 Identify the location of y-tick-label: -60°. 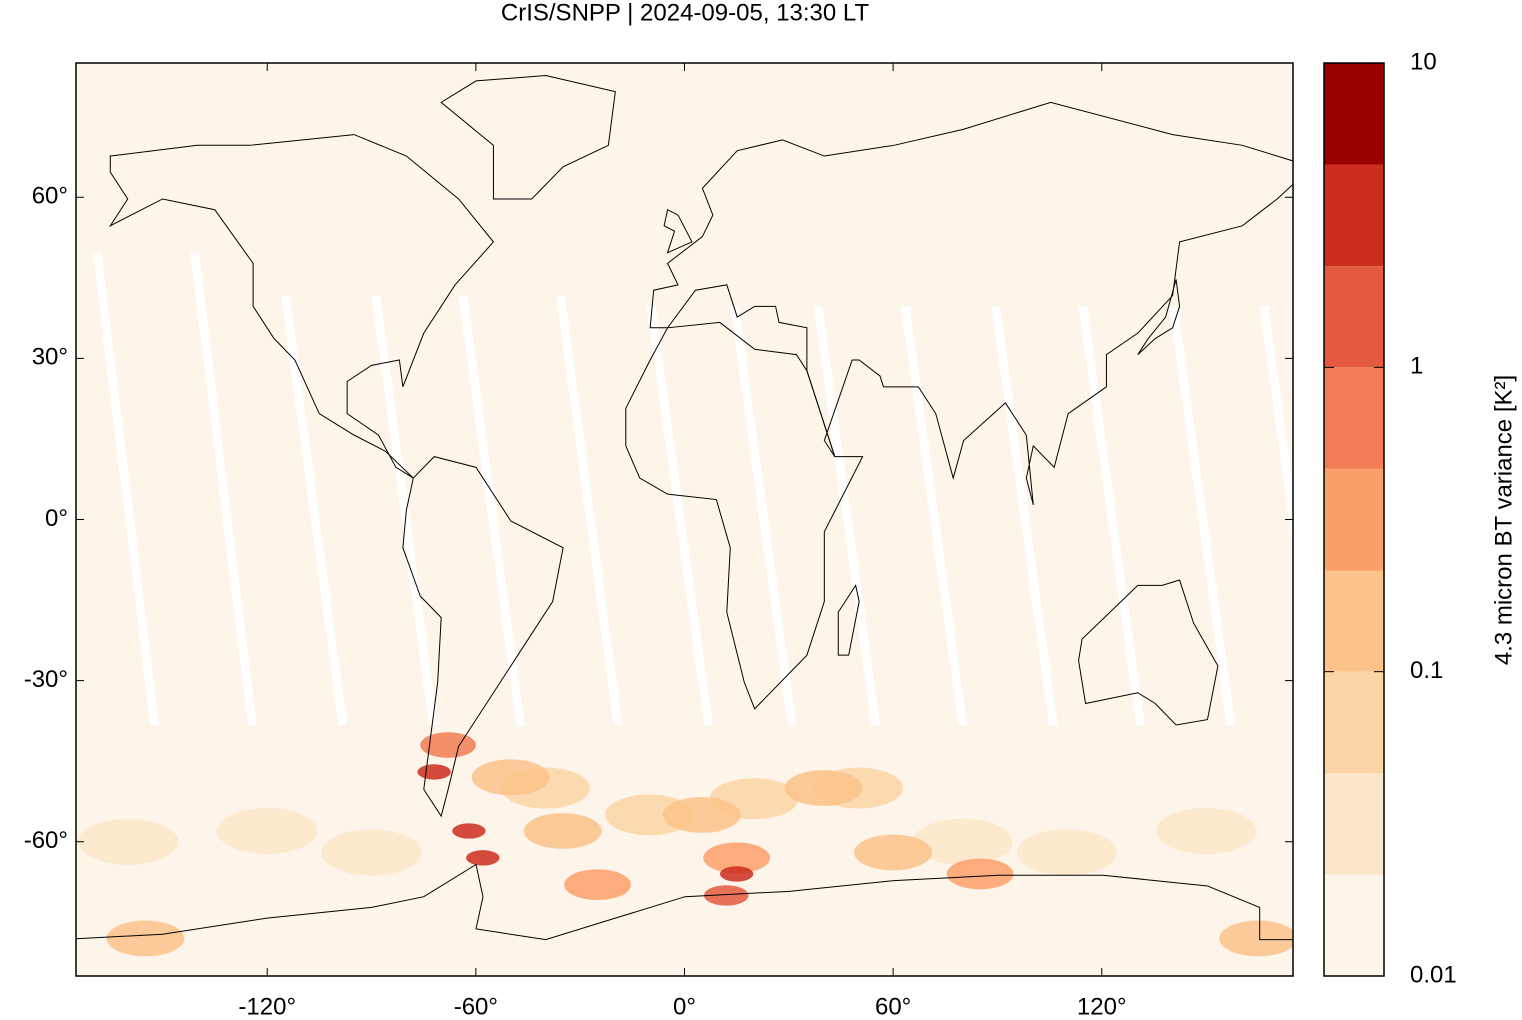
(46, 840).